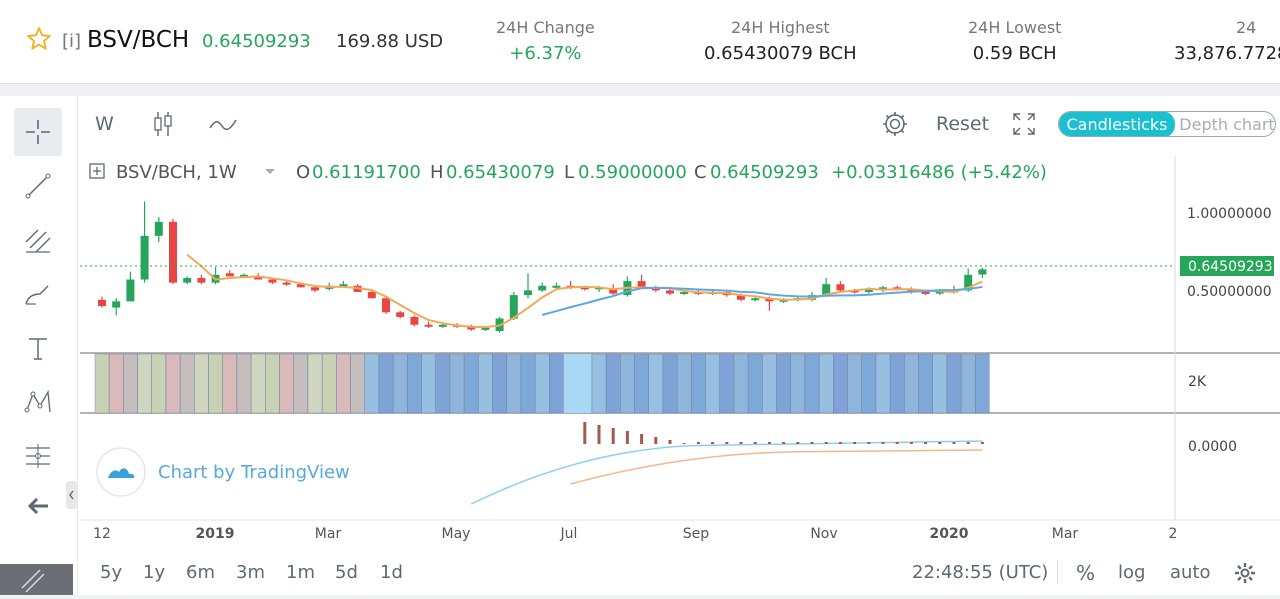  I want to click on osc-orange-line, so click(776, 467).